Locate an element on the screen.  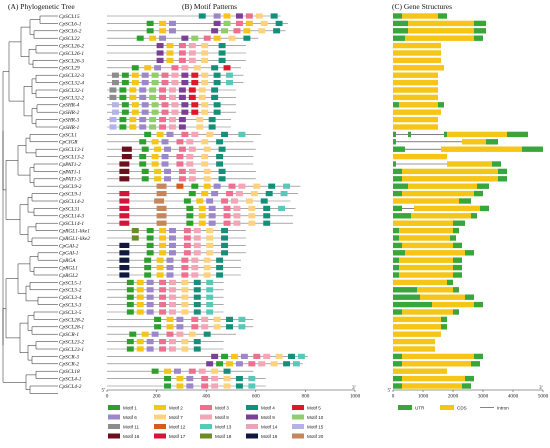
motif-axis-tick-label: 0 is located at coordinates (107, 397).